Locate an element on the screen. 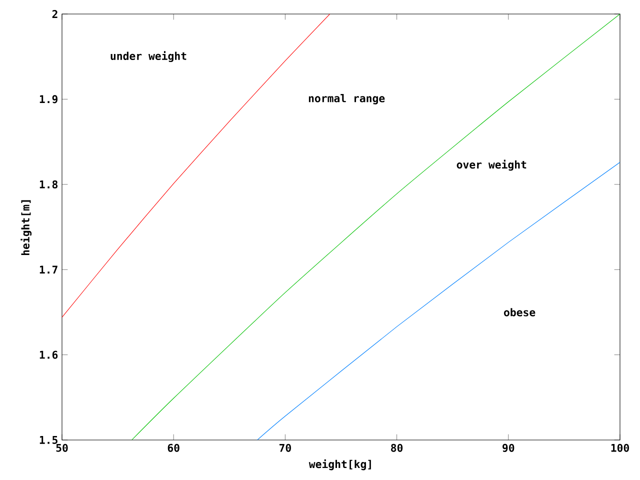 The image size is (640, 480). y-tick-label: 1.6 is located at coordinates (49, 354).